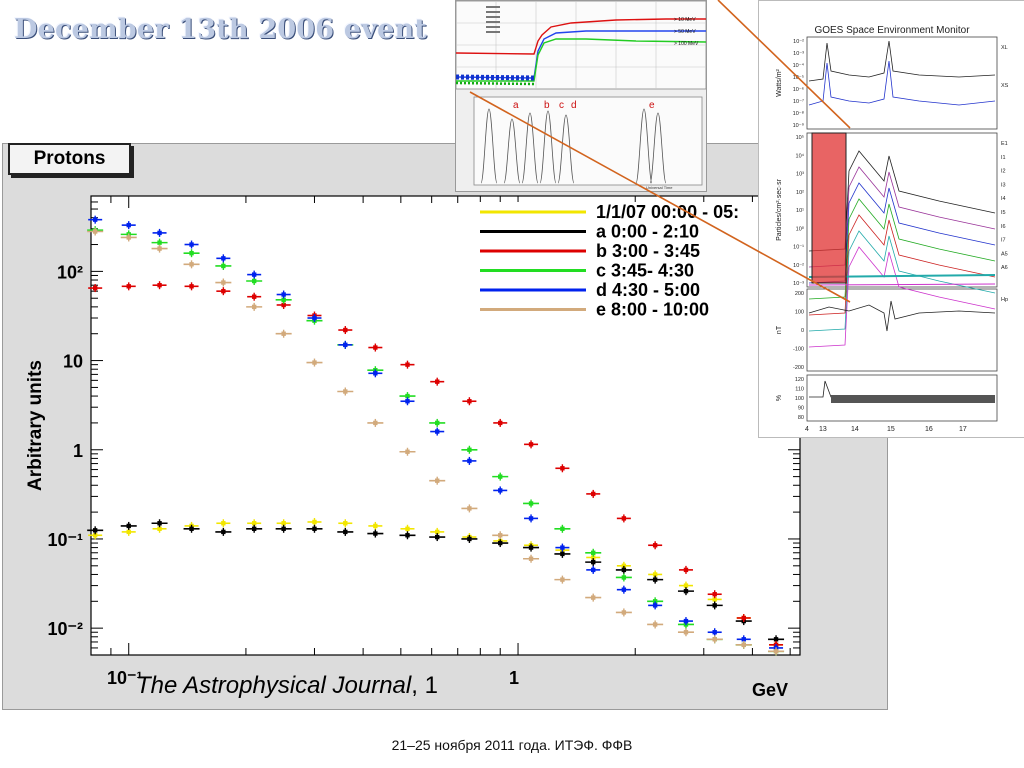 The width and height of the screenshot is (1024, 768). I want to click on goes-series-label: I2, so click(1003, 172).